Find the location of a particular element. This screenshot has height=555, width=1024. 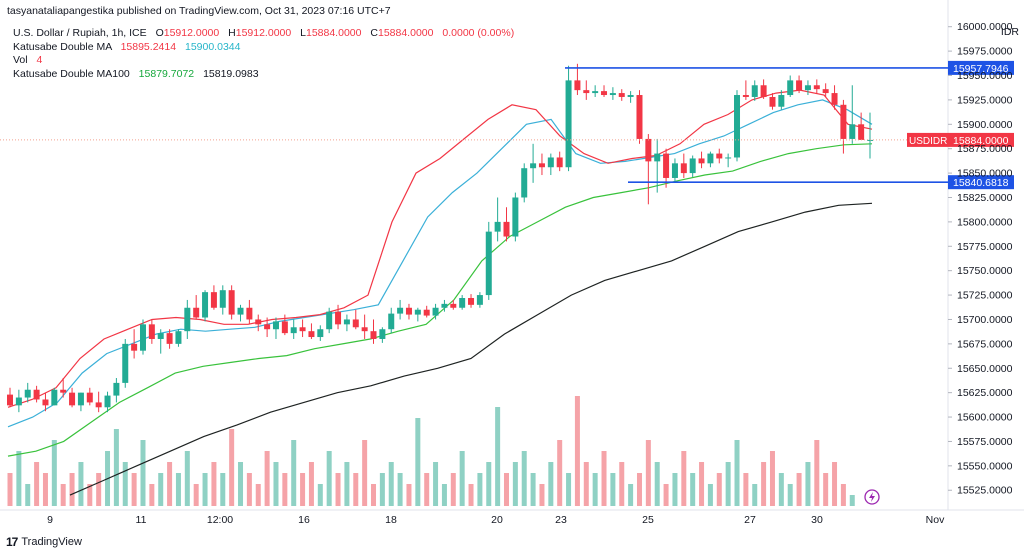

footer-brand: 17 TradingView is located at coordinates (44, 542).